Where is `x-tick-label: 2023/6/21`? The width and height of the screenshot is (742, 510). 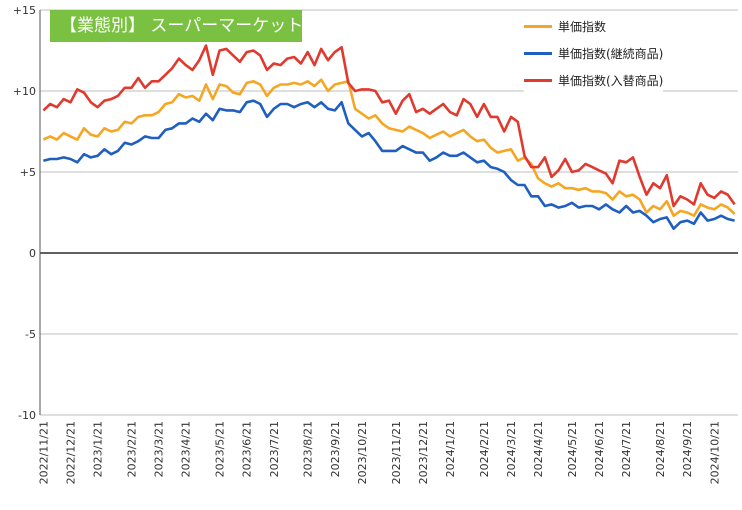 x-tick-label: 2023/6/21 is located at coordinates (247, 449).